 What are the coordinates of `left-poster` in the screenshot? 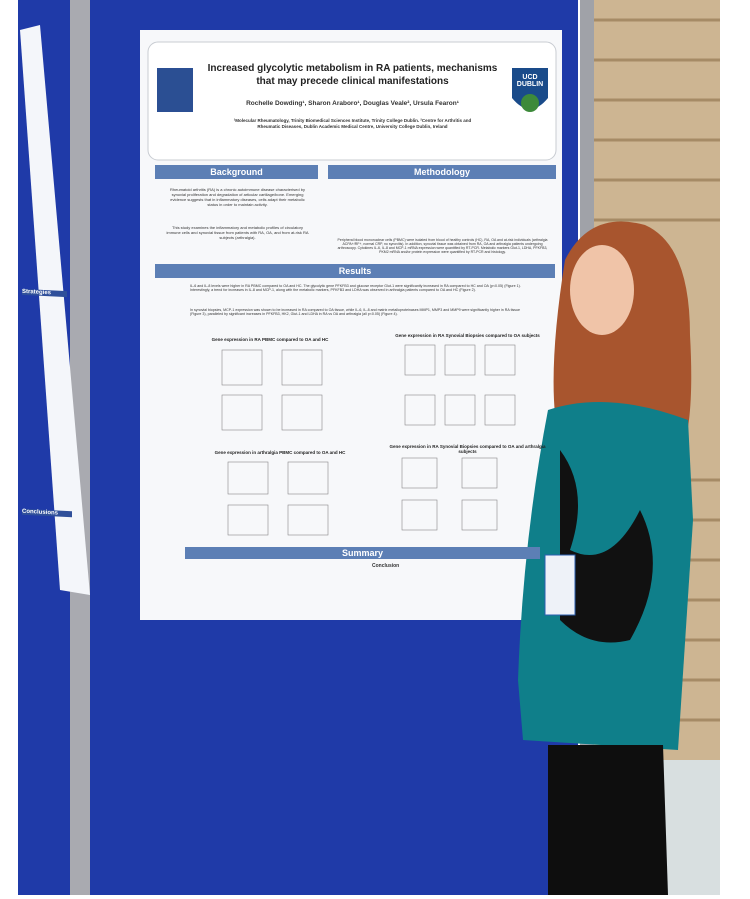 It's located at (55, 310).